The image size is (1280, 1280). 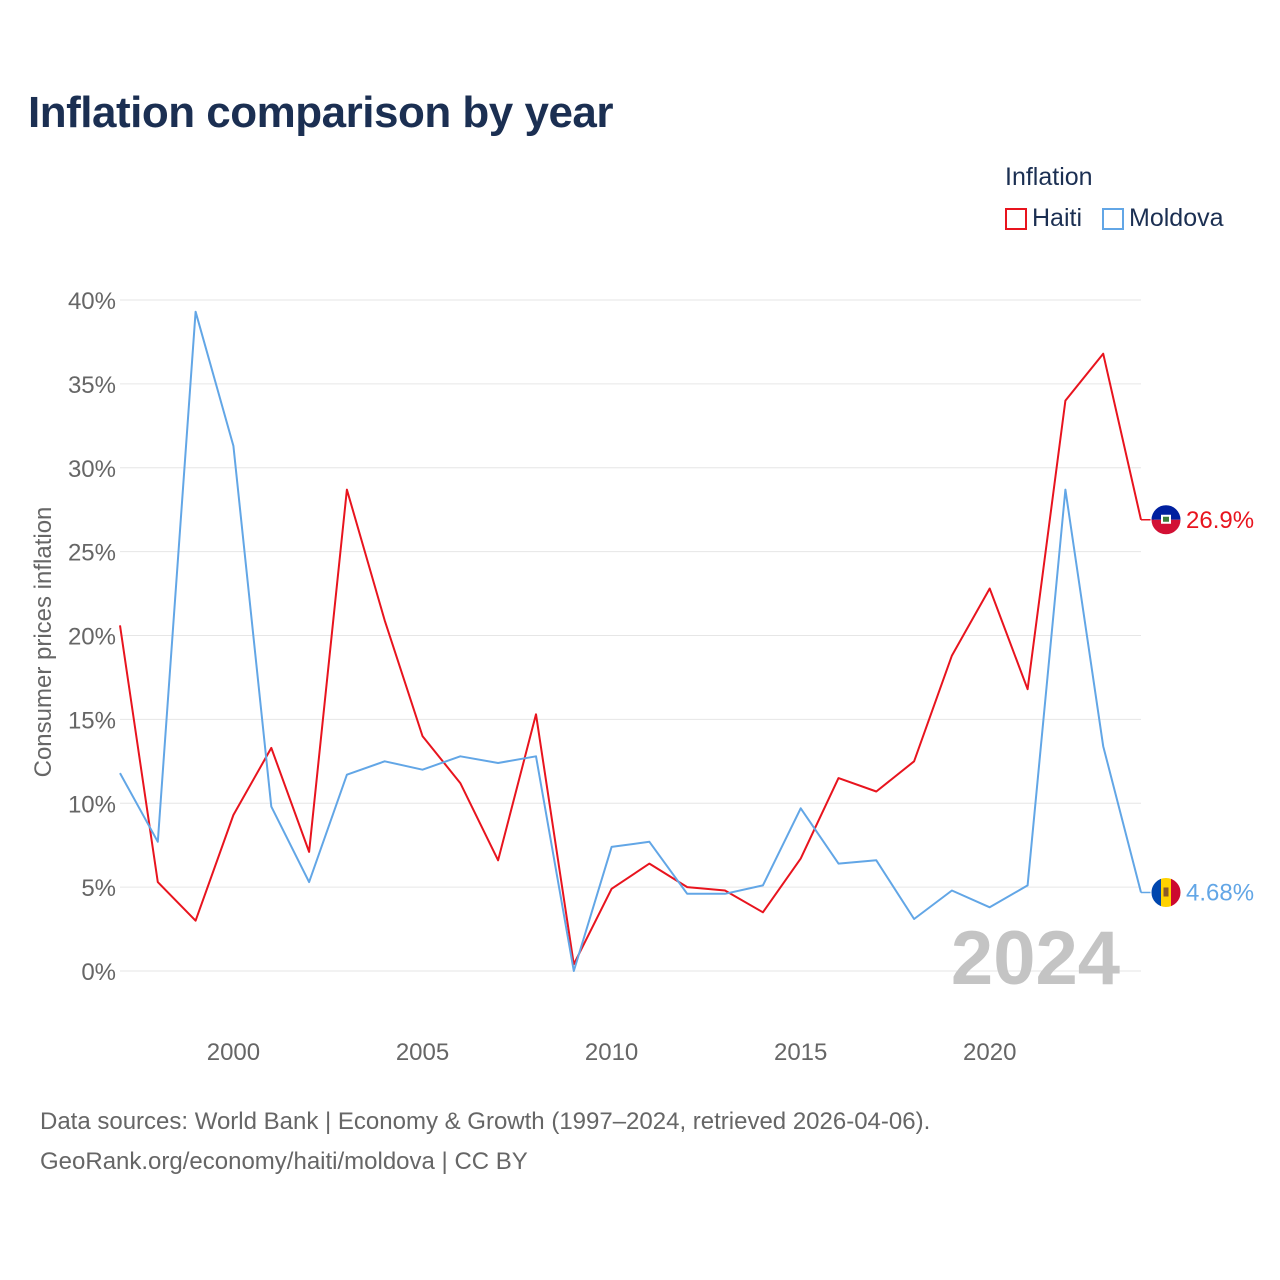 What do you see at coordinates (43, 642) in the screenshot?
I see `y-axis-label: Consumer prices inflation` at bounding box center [43, 642].